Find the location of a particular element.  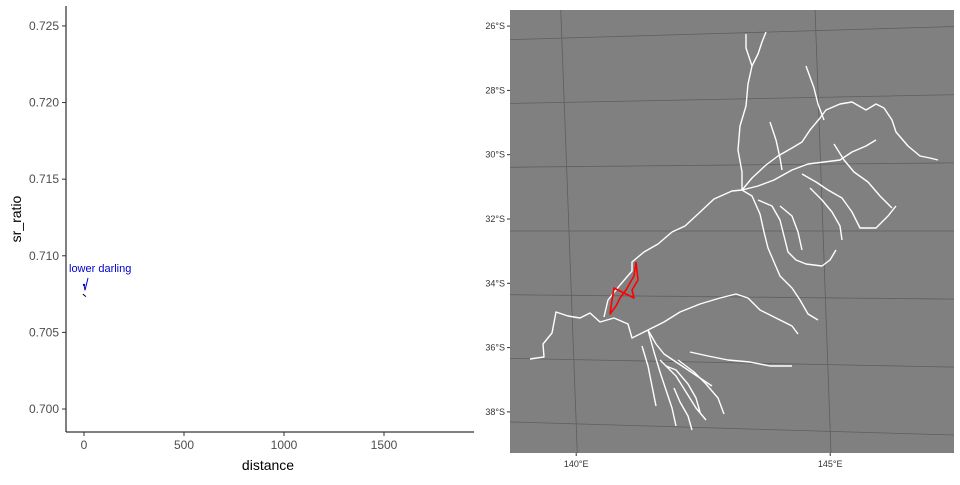

y-tick-label: 0.725 is located at coordinates (44, 26).